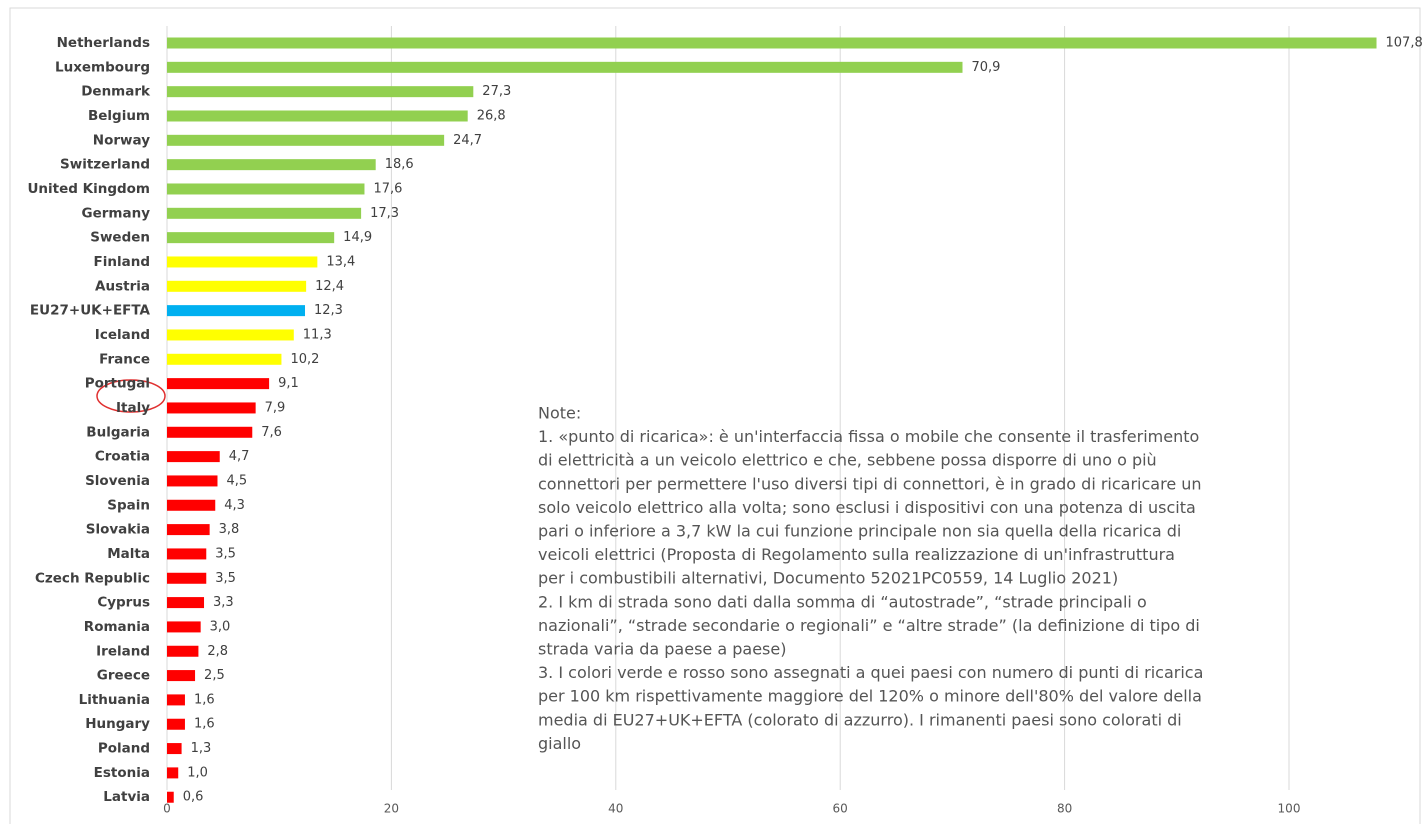 The width and height of the screenshot is (1428, 824). Describe the element at coordinates (193, 797) in the screenshot. I see `value-label: 0,6` at that location.